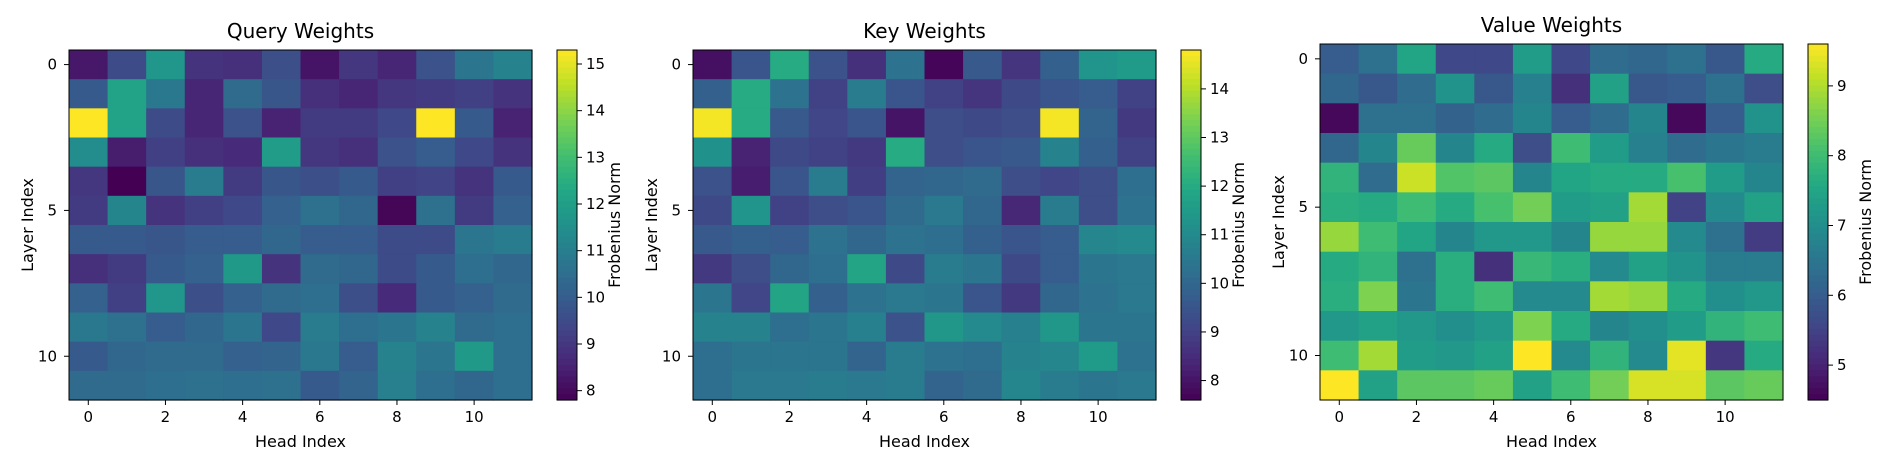 This screenshot has width=1904, height=468. I want to click on colorbar-tick-label: 12, so click(1219, 186).